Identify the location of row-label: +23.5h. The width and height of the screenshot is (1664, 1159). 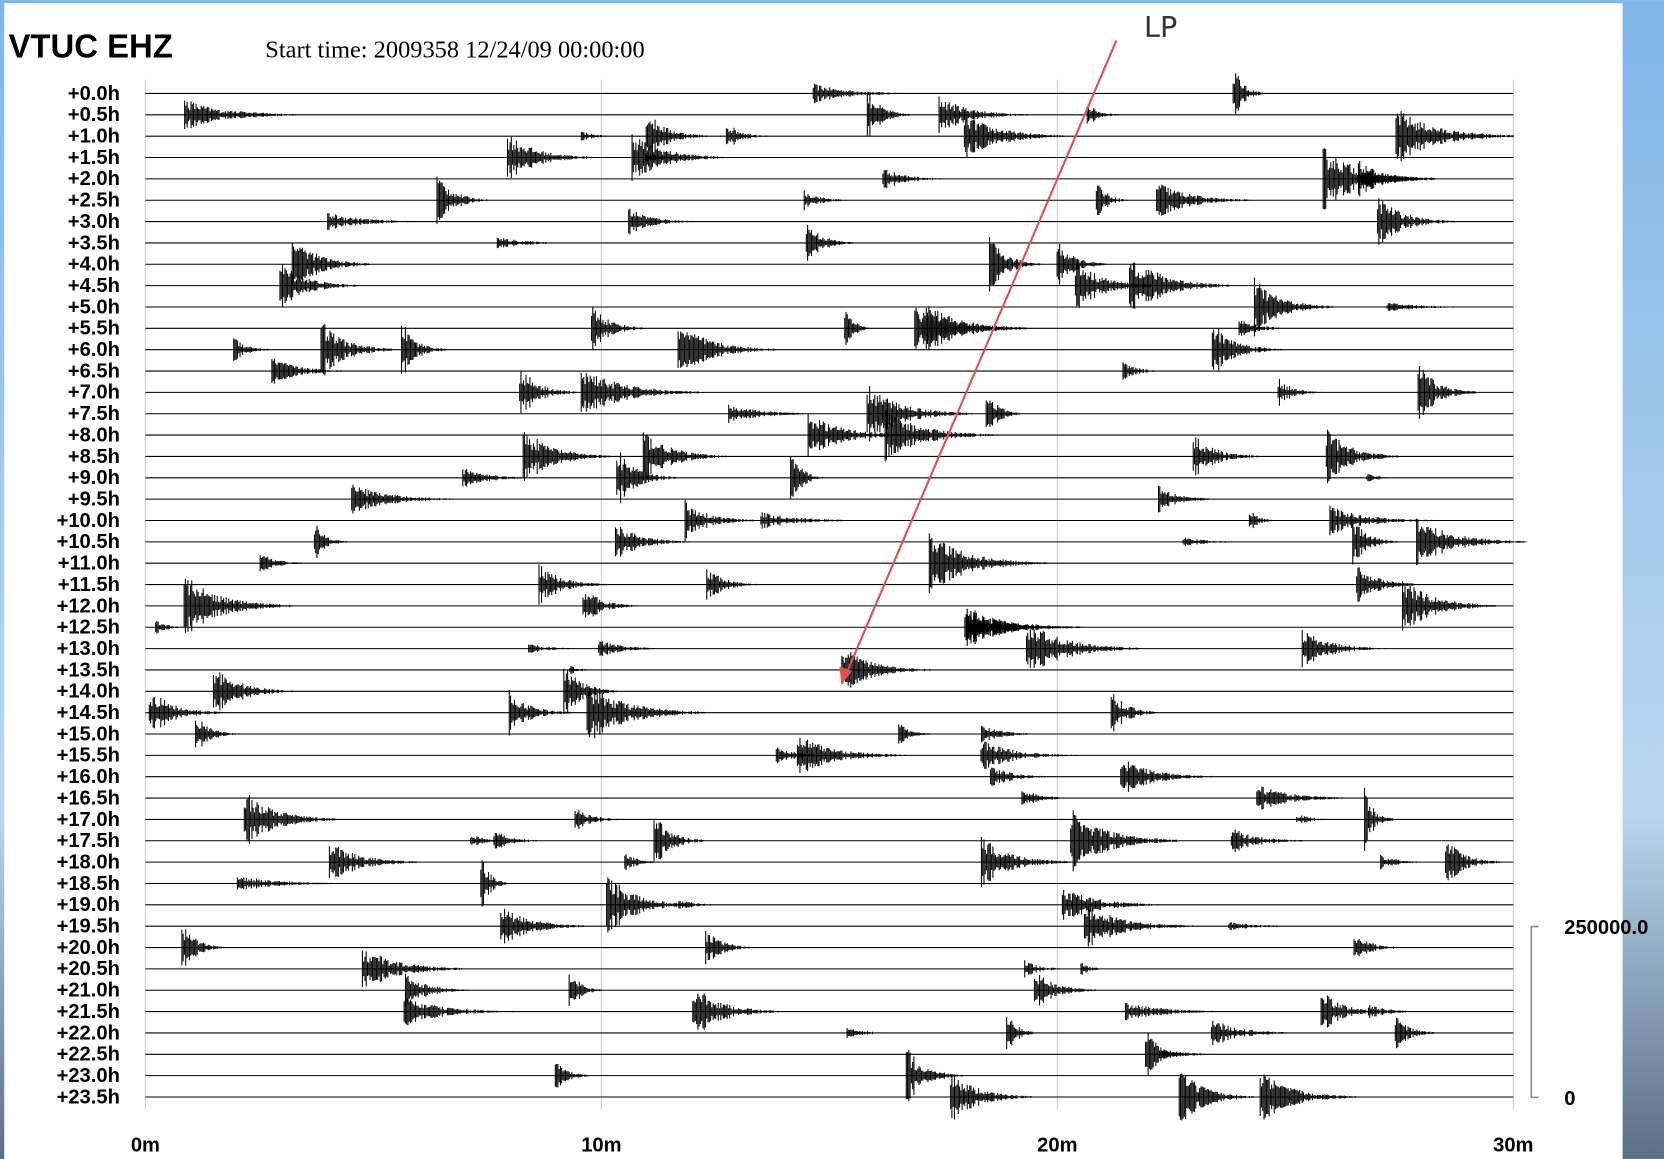
(88, 1097).